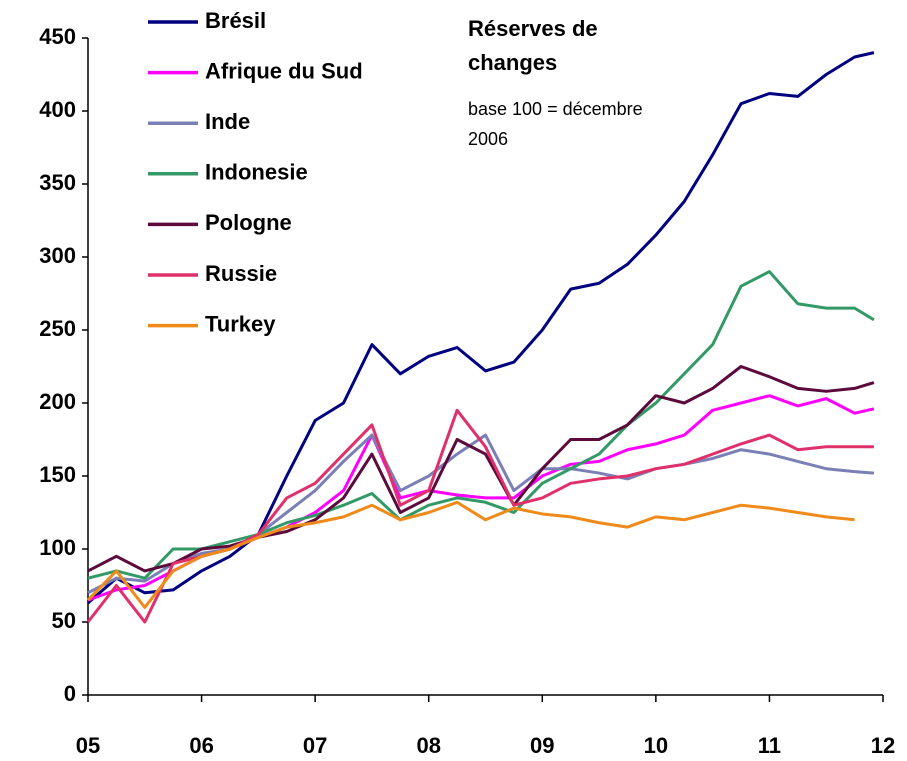 This screenshot has width=907, height=761. I want to click on x-tick-label: 07, so click(315, 745).